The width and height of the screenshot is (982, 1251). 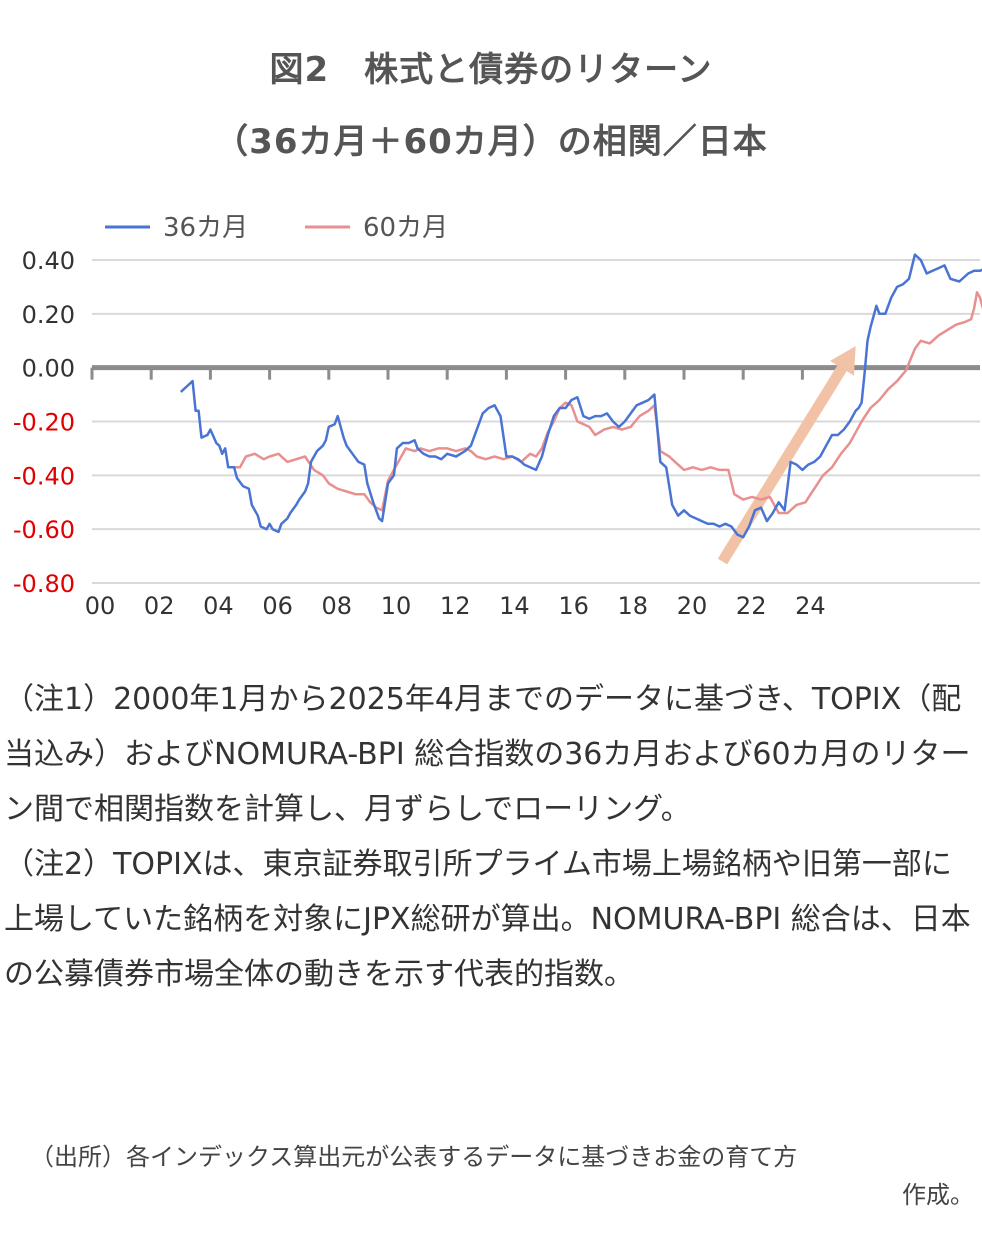 I want to click on x-tick-label: 04, so click(x=218, y=606).